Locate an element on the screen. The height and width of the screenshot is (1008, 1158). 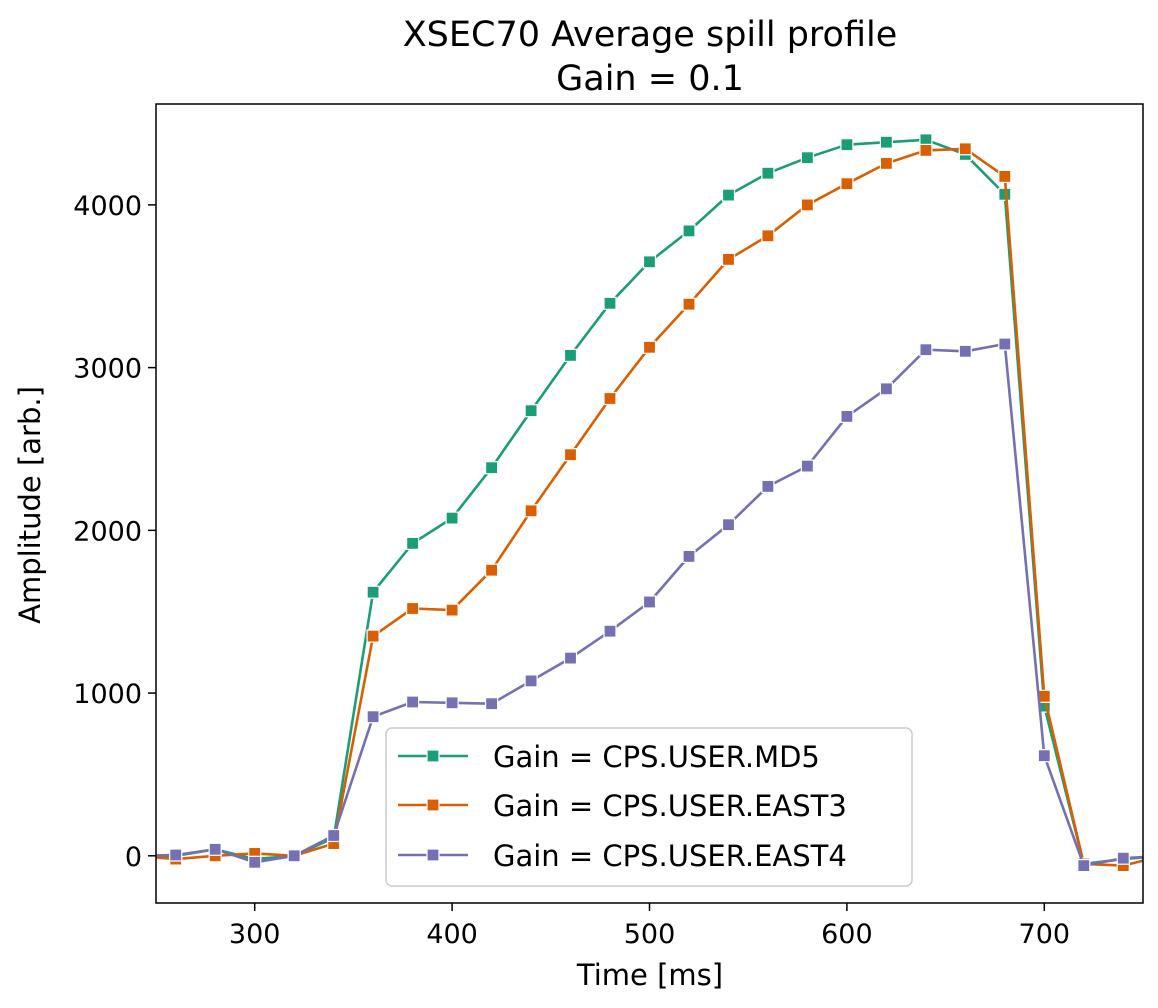
y-tick-label: 3000 is located at coordinates (107, 369).